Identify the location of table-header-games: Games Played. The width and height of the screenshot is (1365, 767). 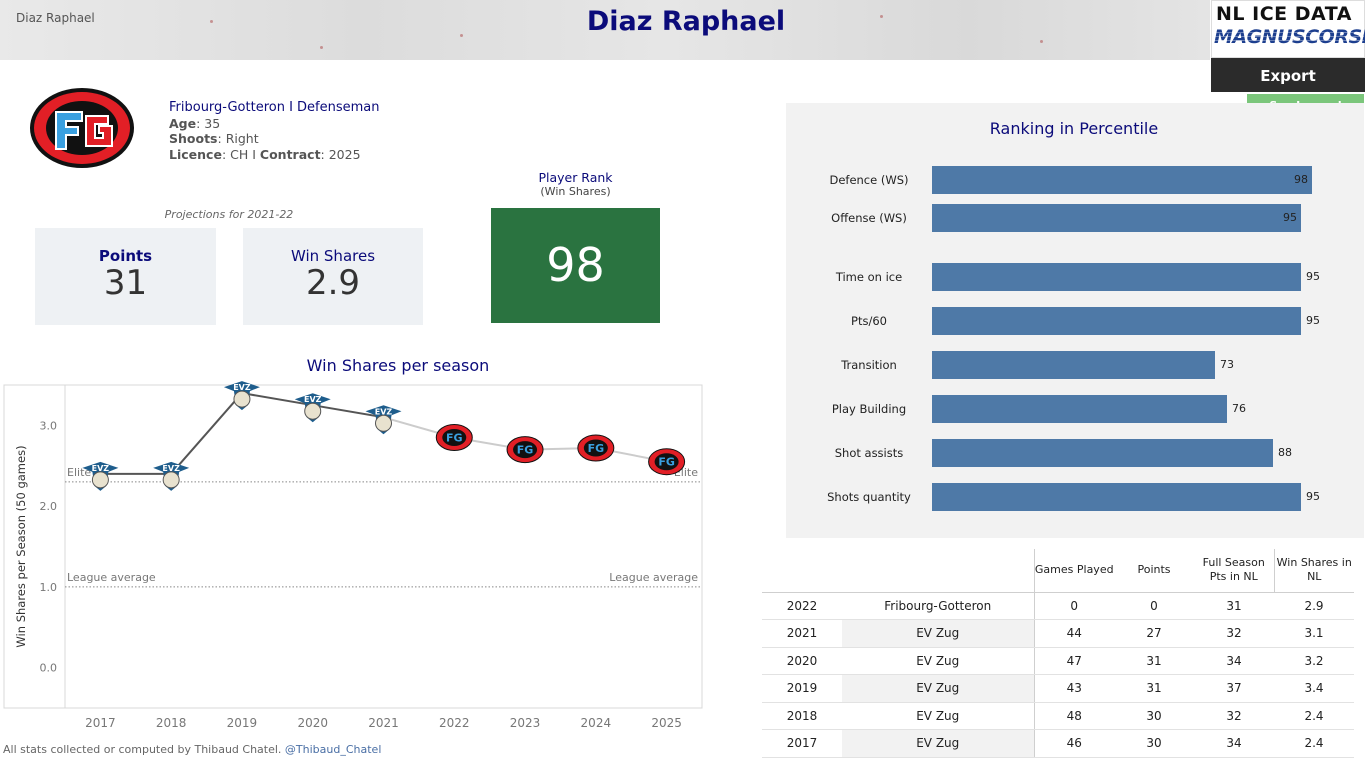
(1073, 570).